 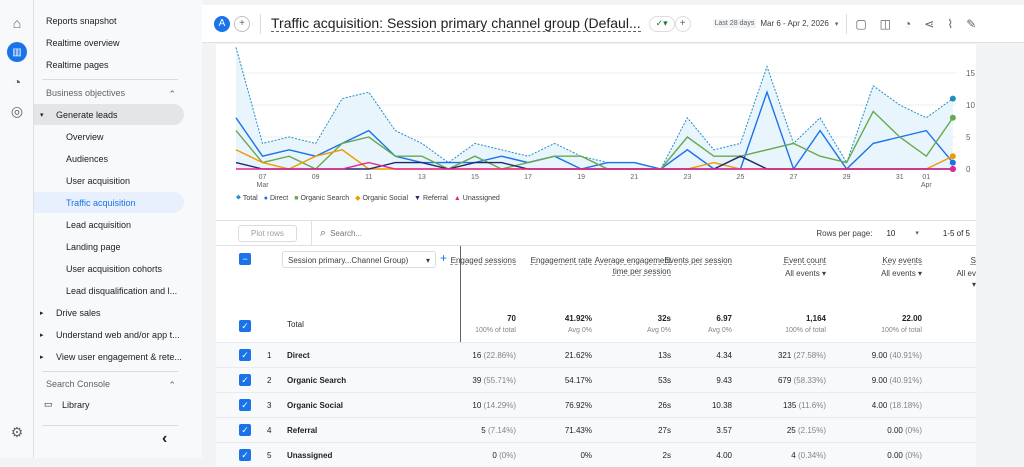 What do you see at coordinates (109, 312) in the screenshot?
I see `sidebar-item-drive-sales: ▸ Drive sales` at bounding box center [109, 312].